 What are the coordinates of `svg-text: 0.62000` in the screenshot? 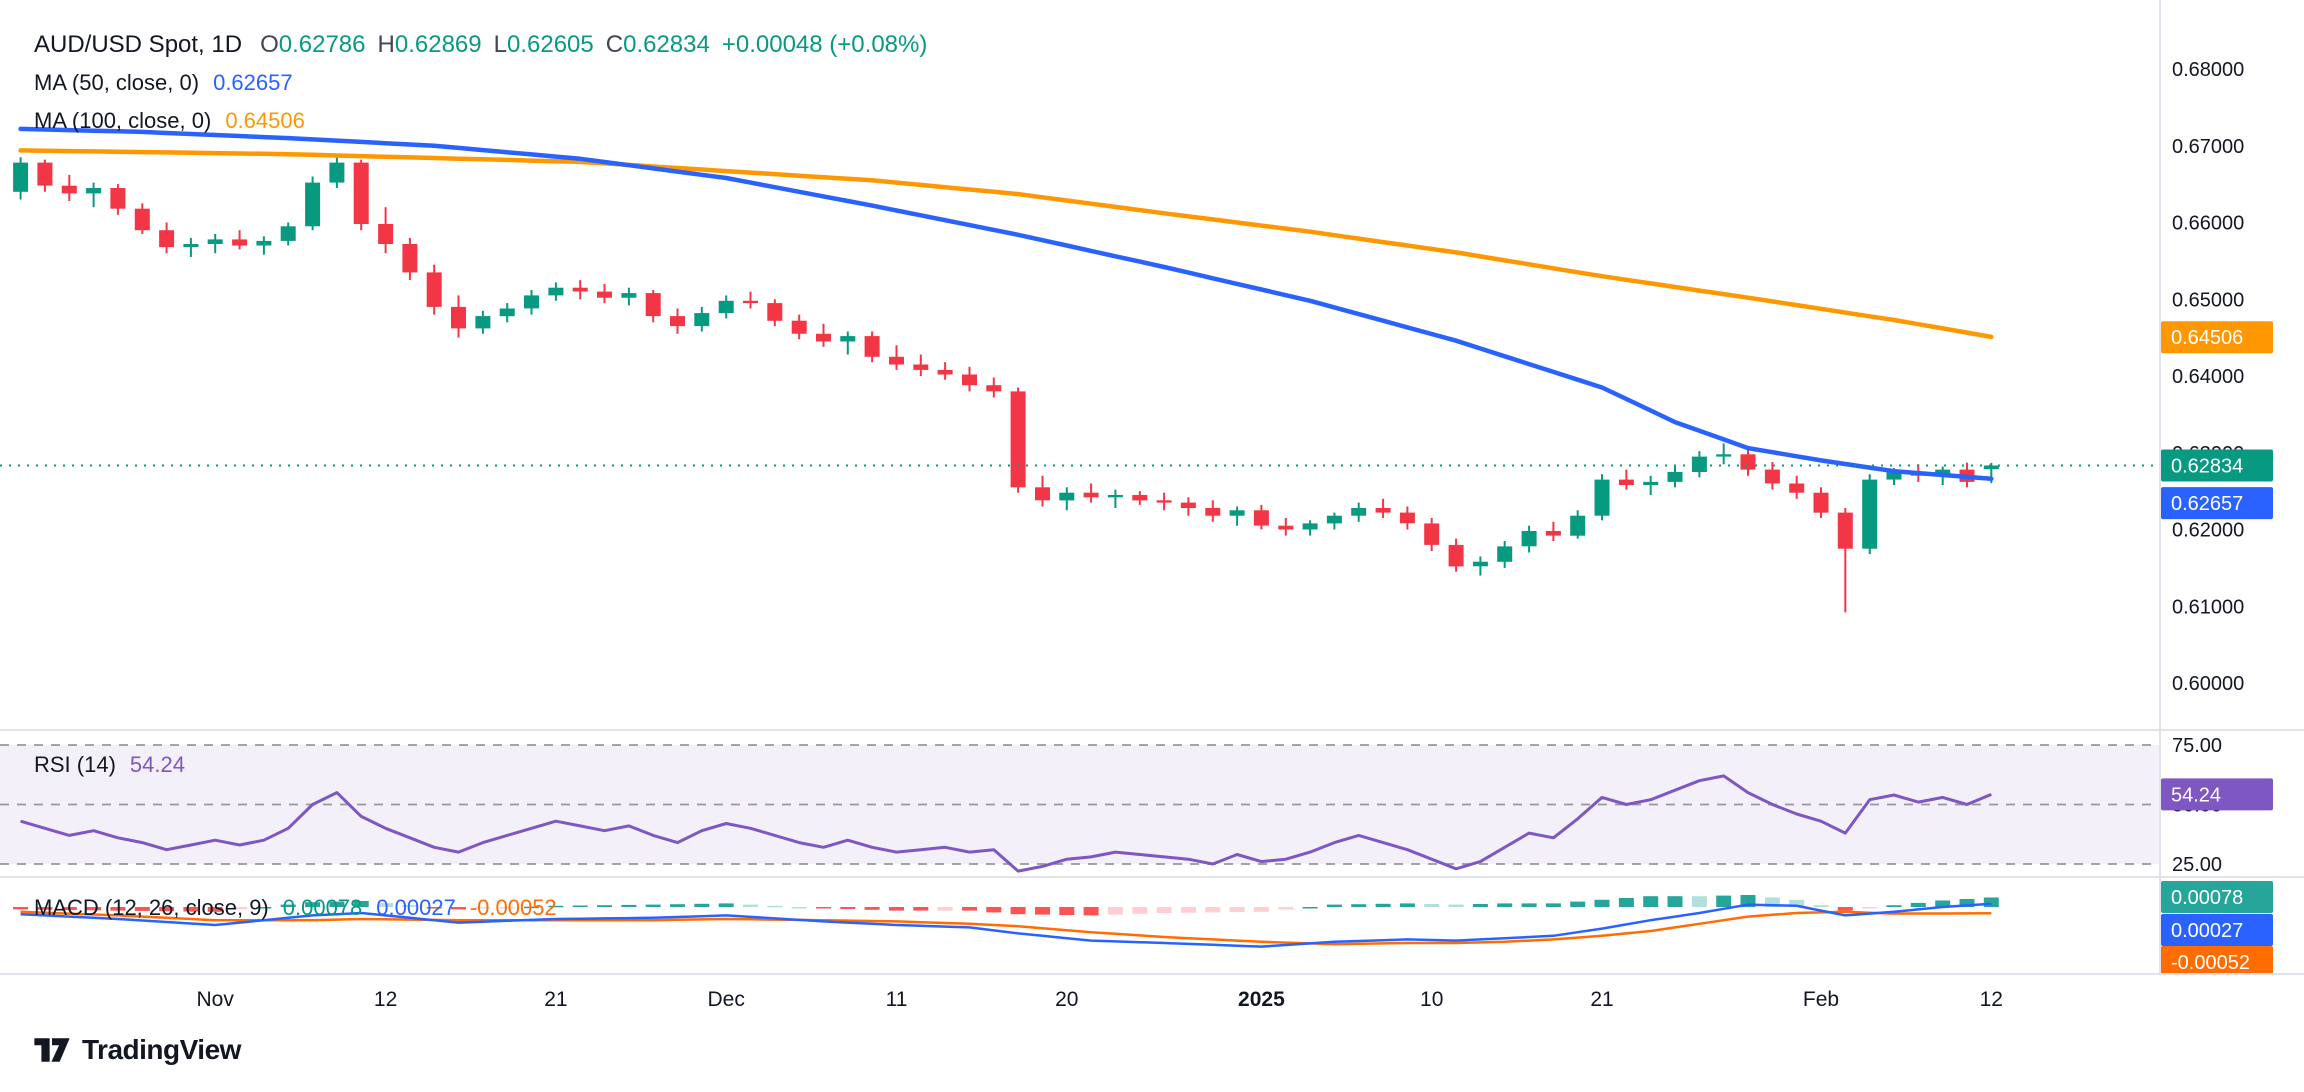 It's located at (2208, 531).